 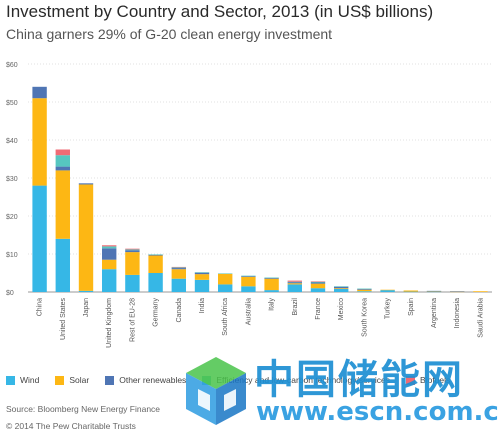 What do you see at coordinates (86, 184) in the screenshot?
I see `bar-segment-other-japan` at bounding box center [86, 184].